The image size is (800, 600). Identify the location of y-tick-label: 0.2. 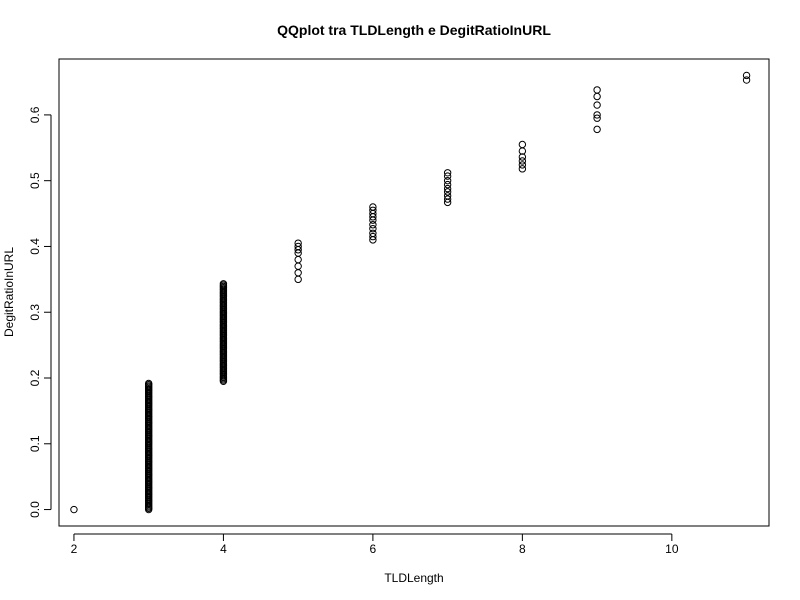
(35, 377).